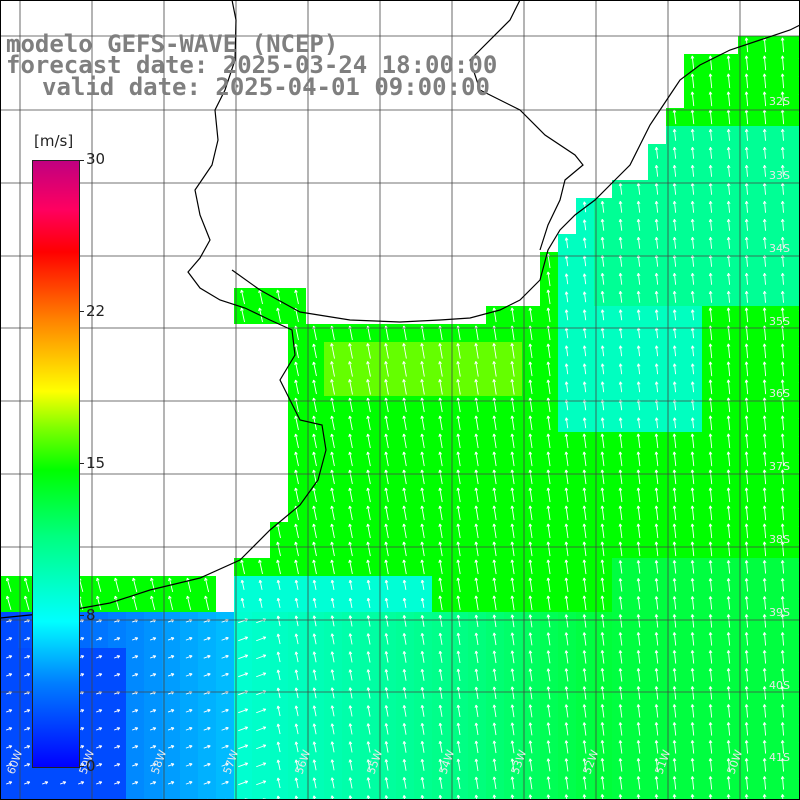 Image resolution: width=800 pixels, height=800 pixels. I want to click on forecast-date: forecast date: 2025-03-24 18:00:00, so click(252, 65).